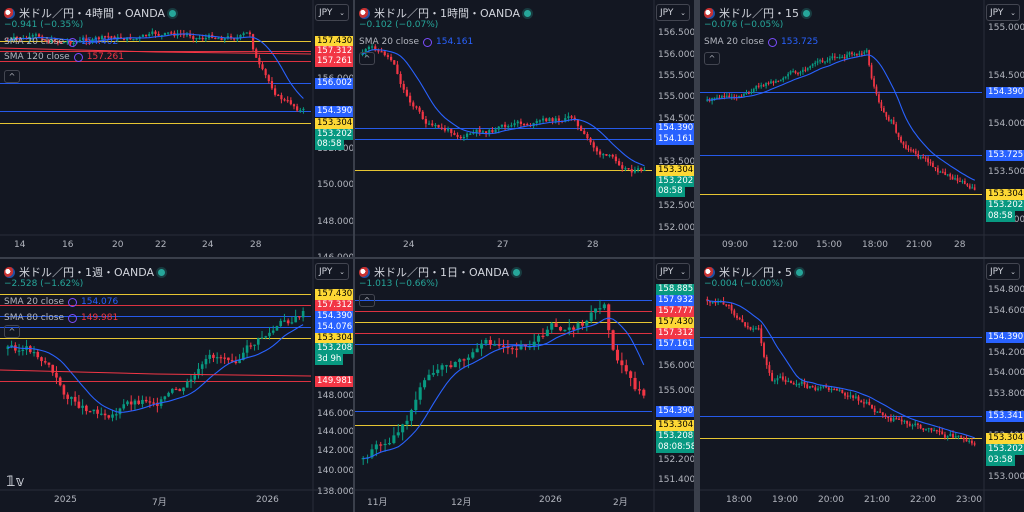  Describe the element at coordinates (761, 42) in the screenshot. I see `indicator-legend: SMA 20 close 153.725` at that location.